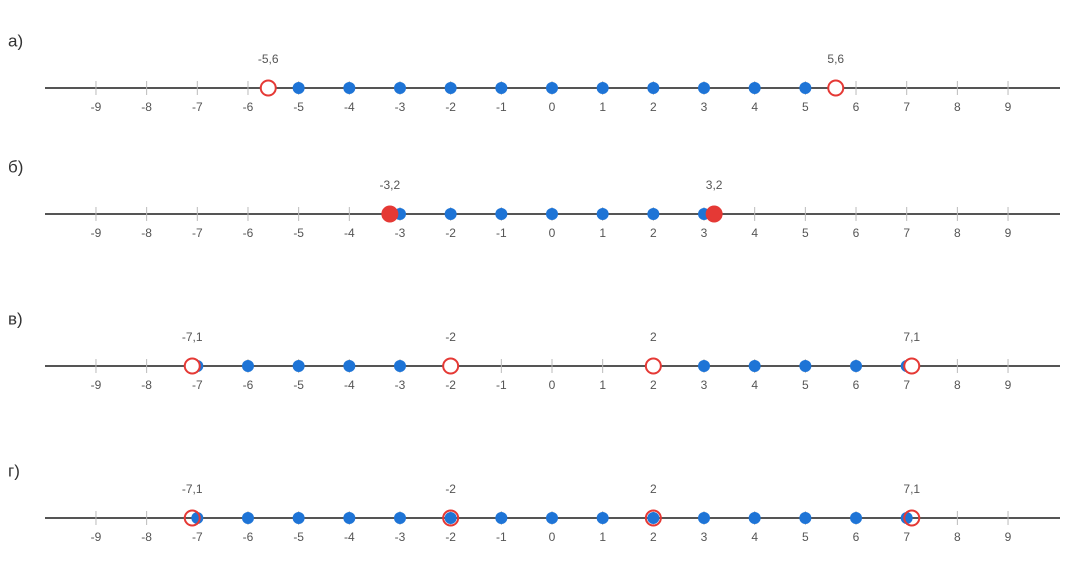 Image resolution: width=1089 pixels, height=575 pixels. I want to click on marked-label: -5,6, so click(268, 59).